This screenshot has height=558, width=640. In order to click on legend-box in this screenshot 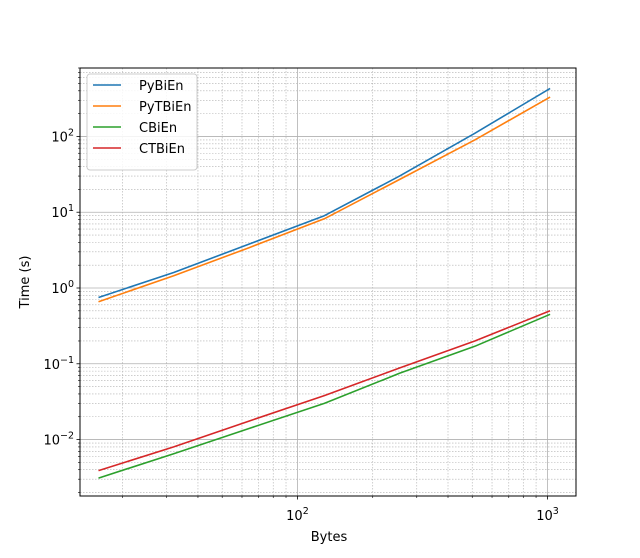, I will do `click(142, 122)`.